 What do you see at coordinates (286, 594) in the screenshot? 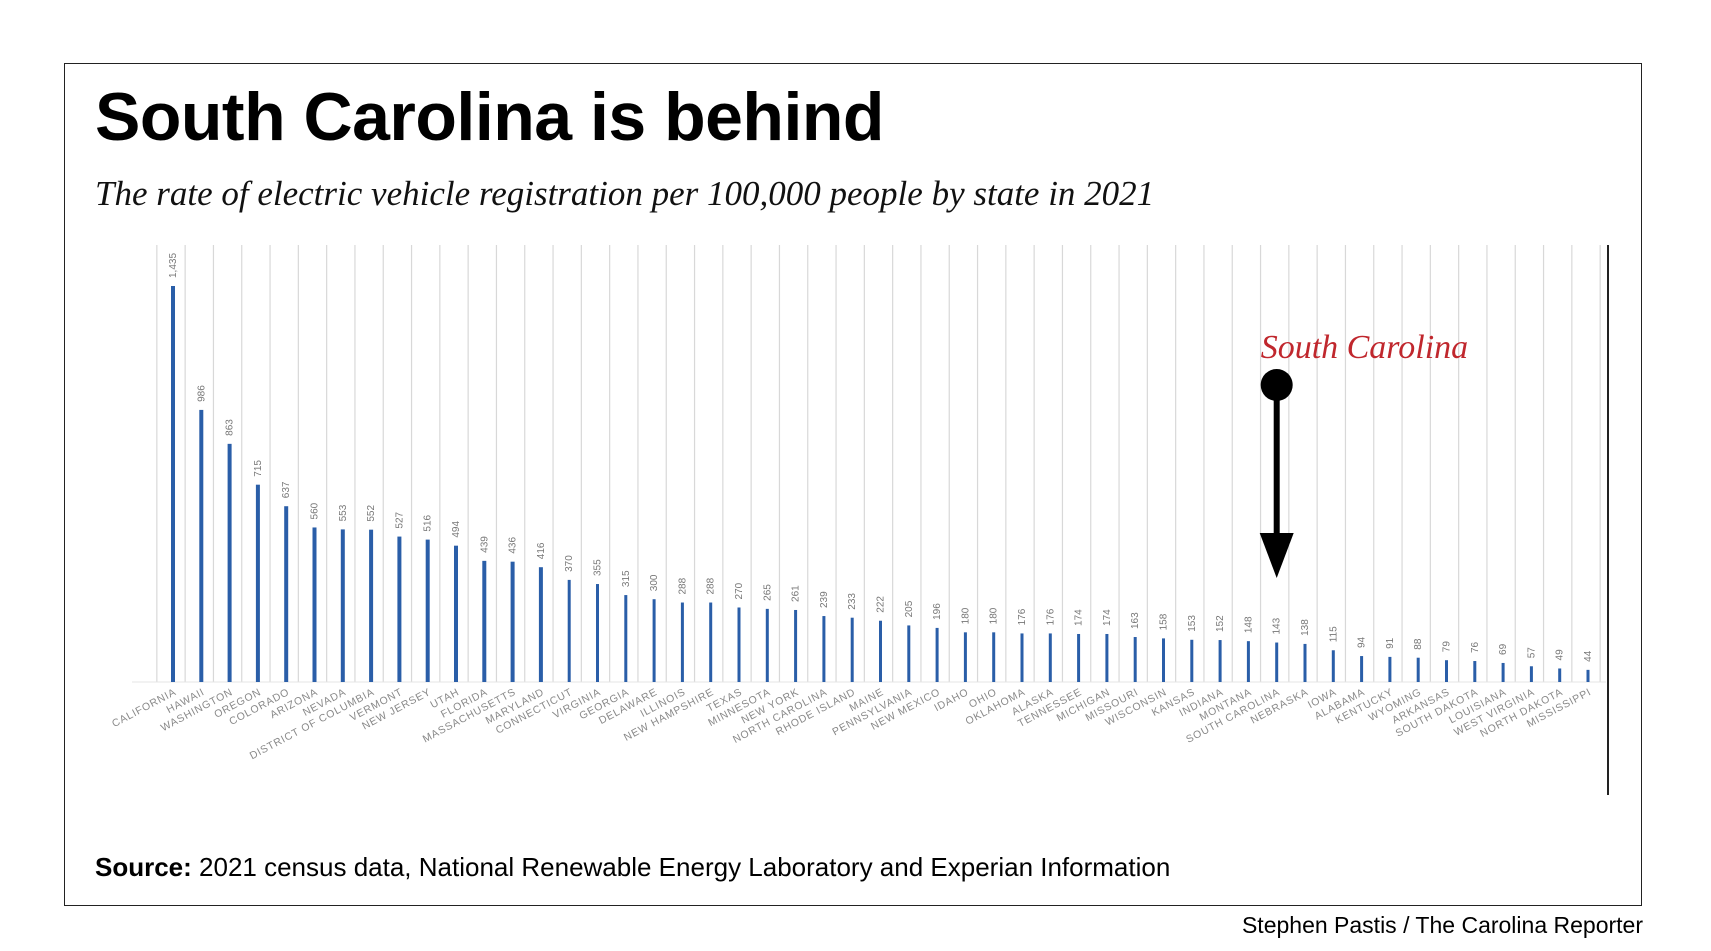
I see `bar-colorado` at bounding box center [286, 594].